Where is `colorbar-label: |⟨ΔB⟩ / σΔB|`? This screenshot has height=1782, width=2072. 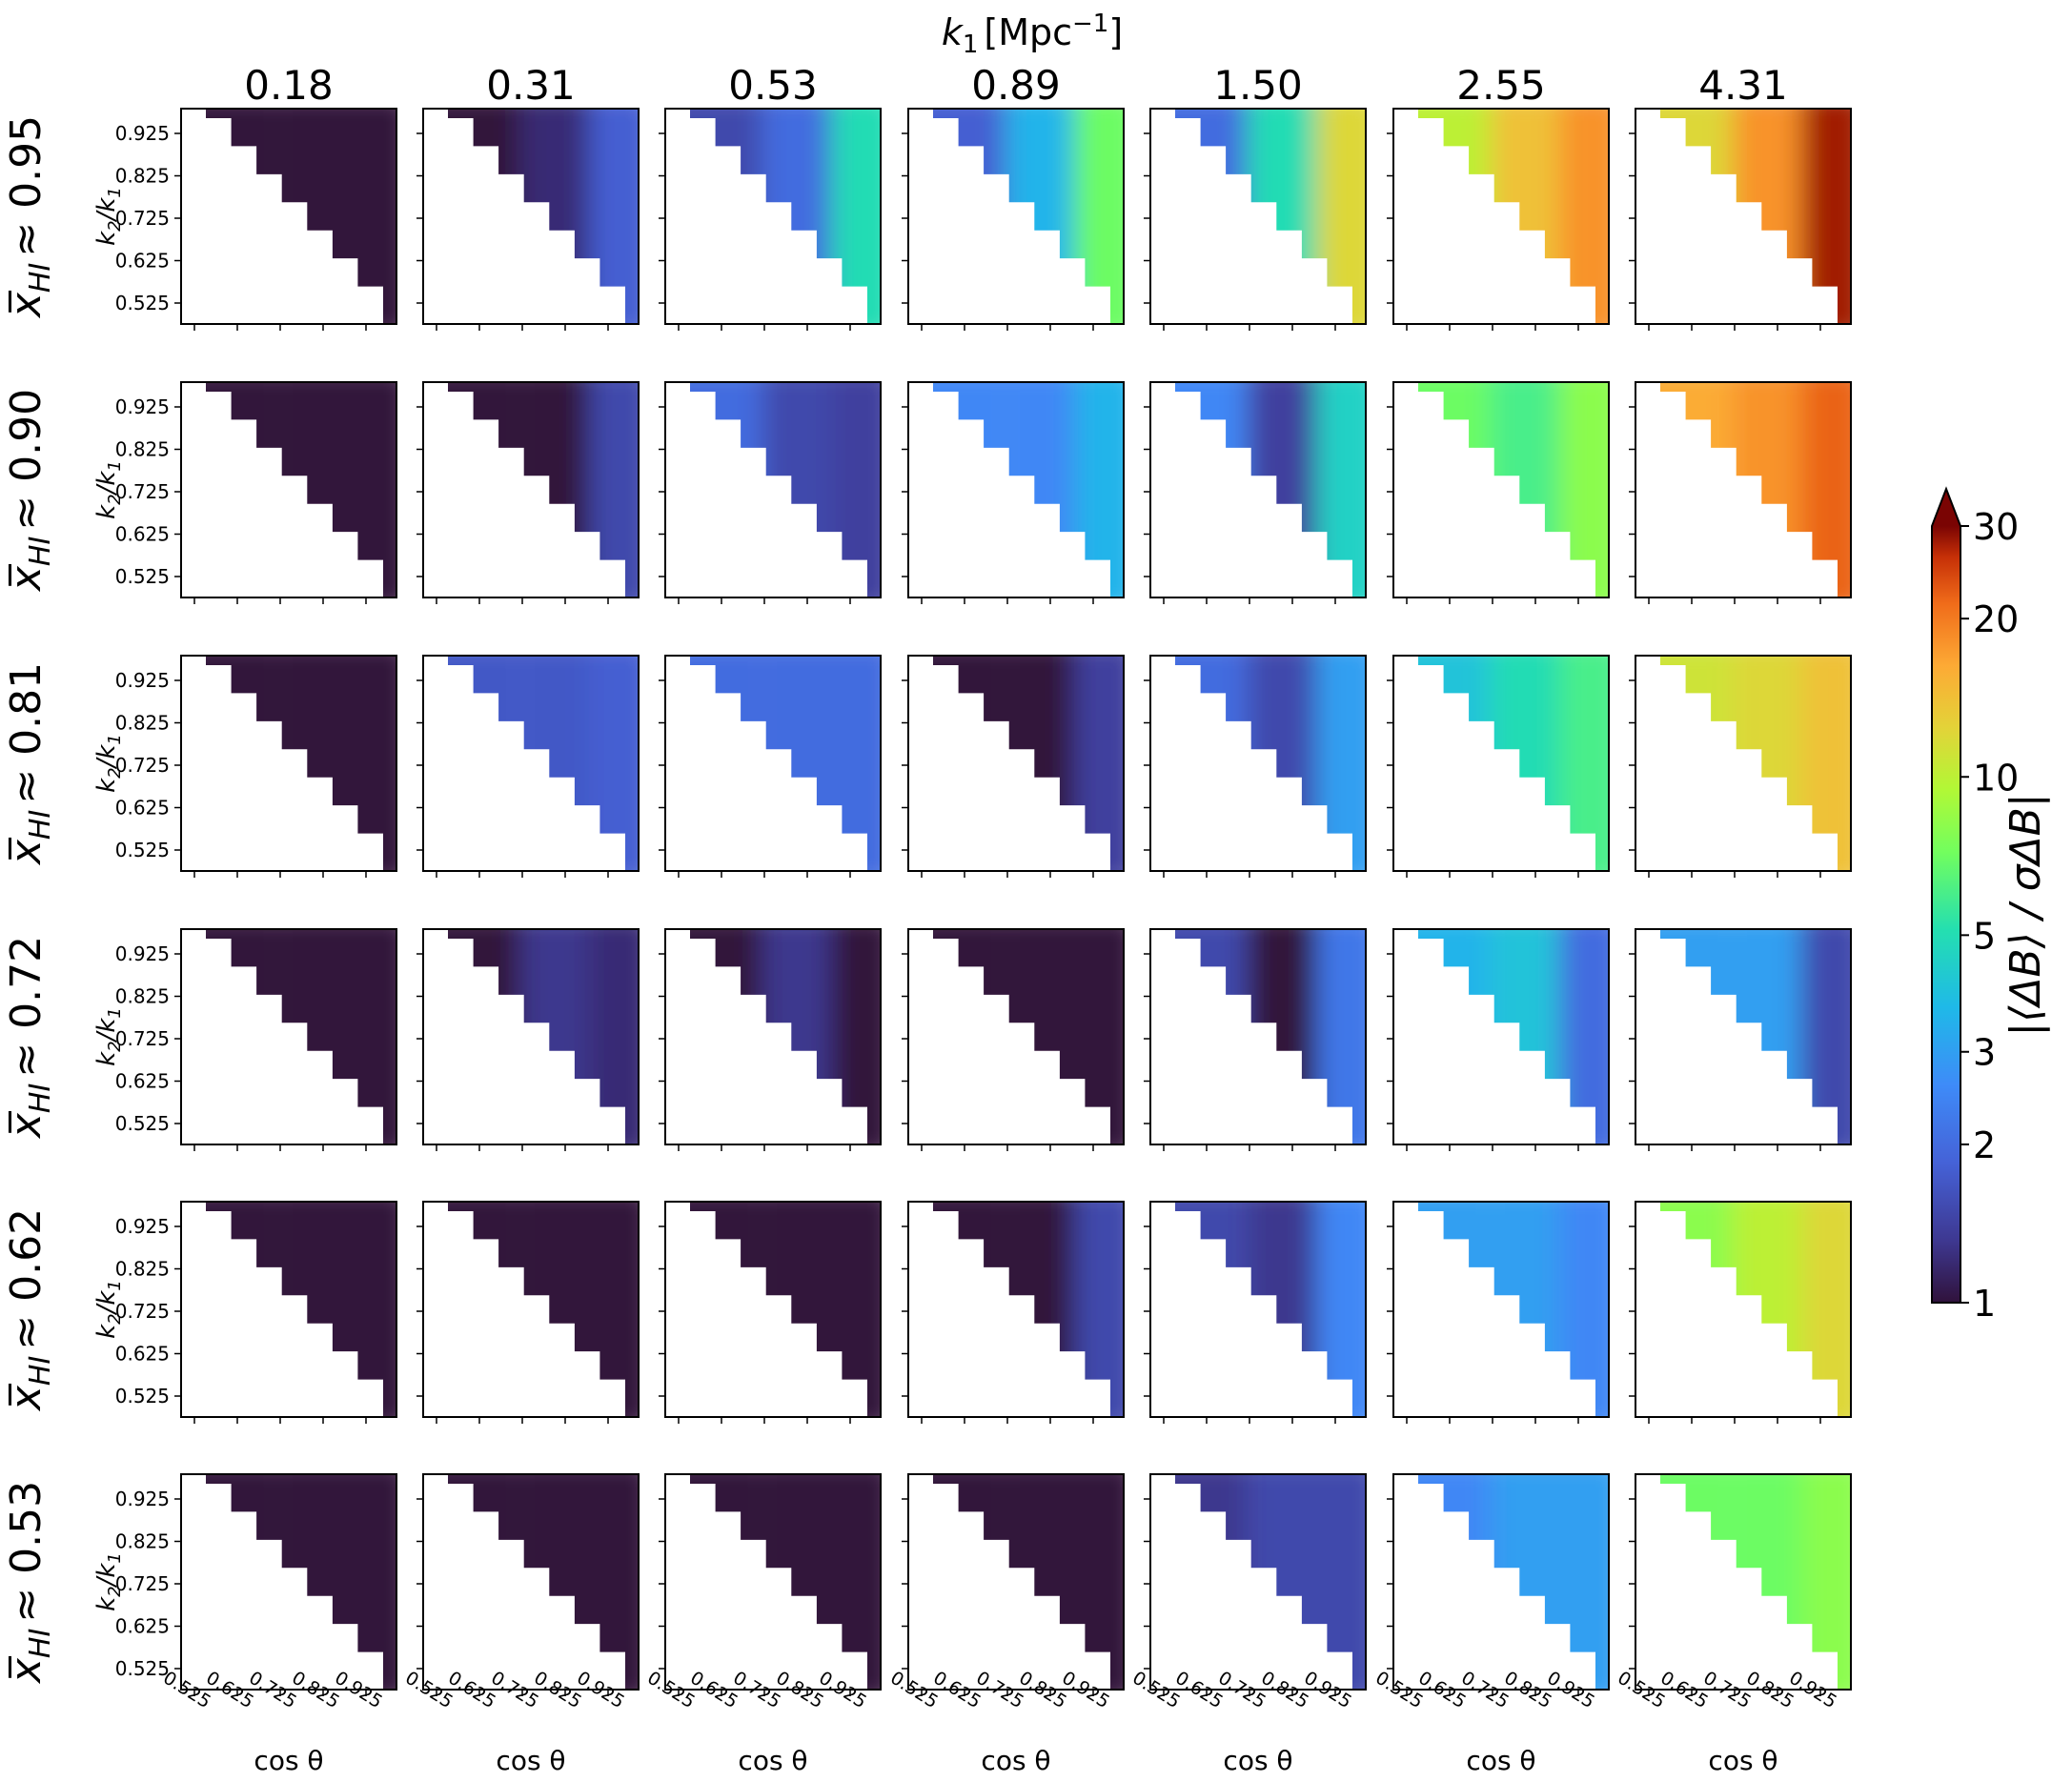 colorbar-label: |⟨ΔB⟩ / σΔB| is located at coordinates (2026, 914).